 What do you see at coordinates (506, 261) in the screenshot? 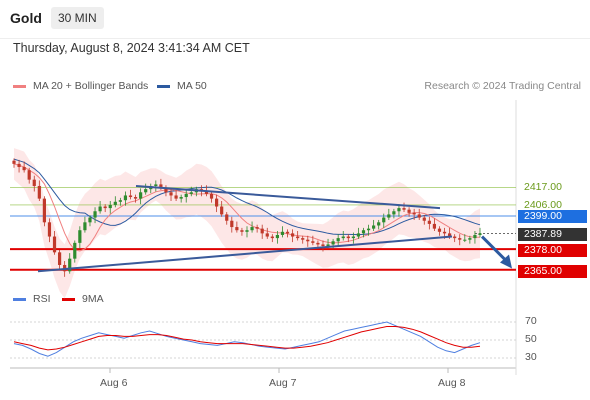
I see `forecast-arrow-head` at bounding box center [506, 261].